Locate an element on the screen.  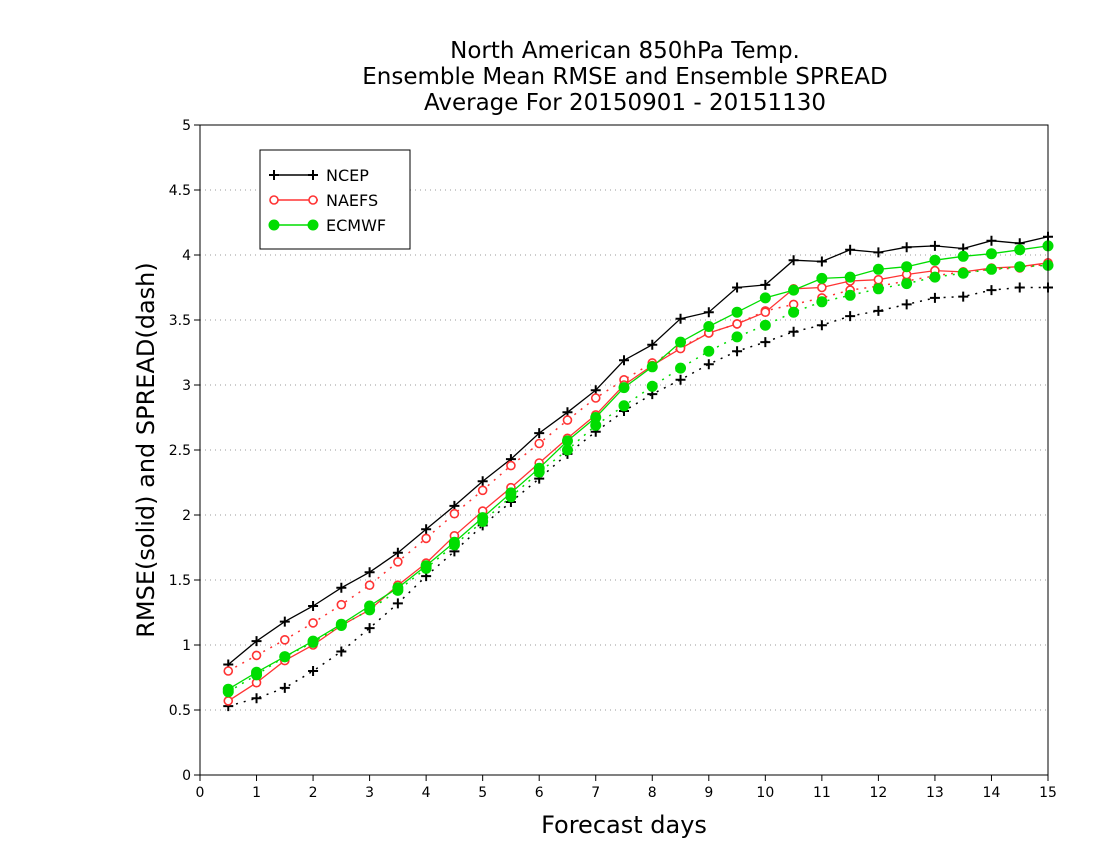
legend-marker-ecmwf-a is located at coordinates (274, 225).